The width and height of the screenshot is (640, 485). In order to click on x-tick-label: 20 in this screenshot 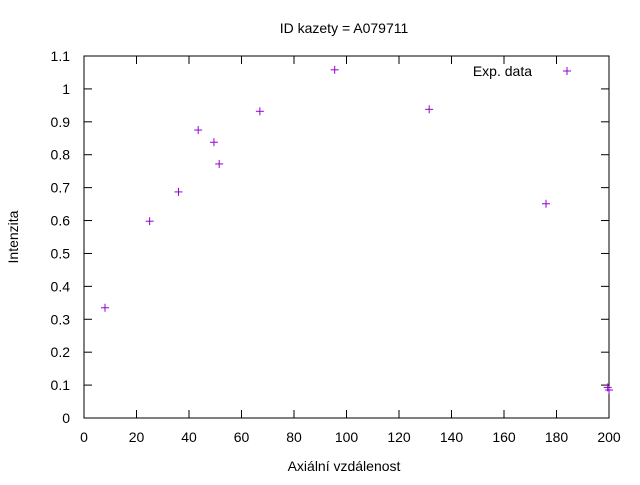, I will do `click(137, 437)`.